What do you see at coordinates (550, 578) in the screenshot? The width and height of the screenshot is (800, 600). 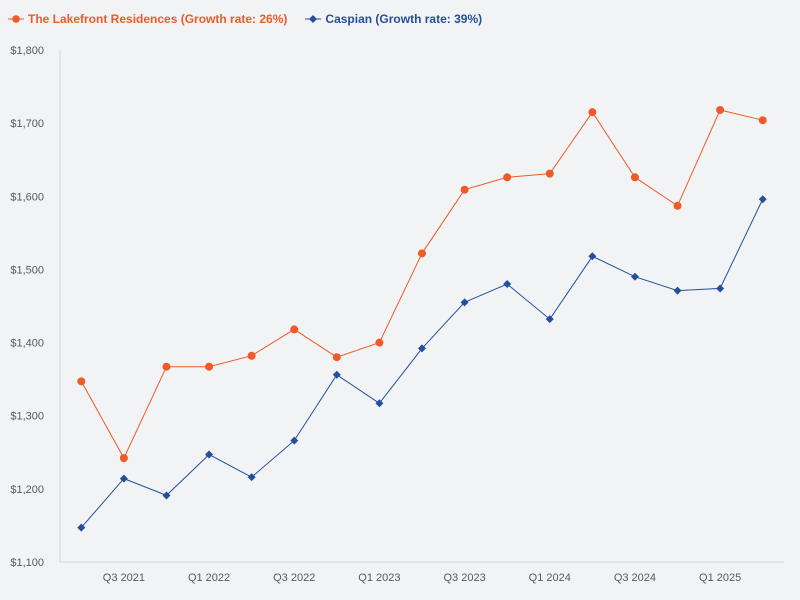 I see `x-tick-label: Q1 2024` at bounding box center [550, 578].